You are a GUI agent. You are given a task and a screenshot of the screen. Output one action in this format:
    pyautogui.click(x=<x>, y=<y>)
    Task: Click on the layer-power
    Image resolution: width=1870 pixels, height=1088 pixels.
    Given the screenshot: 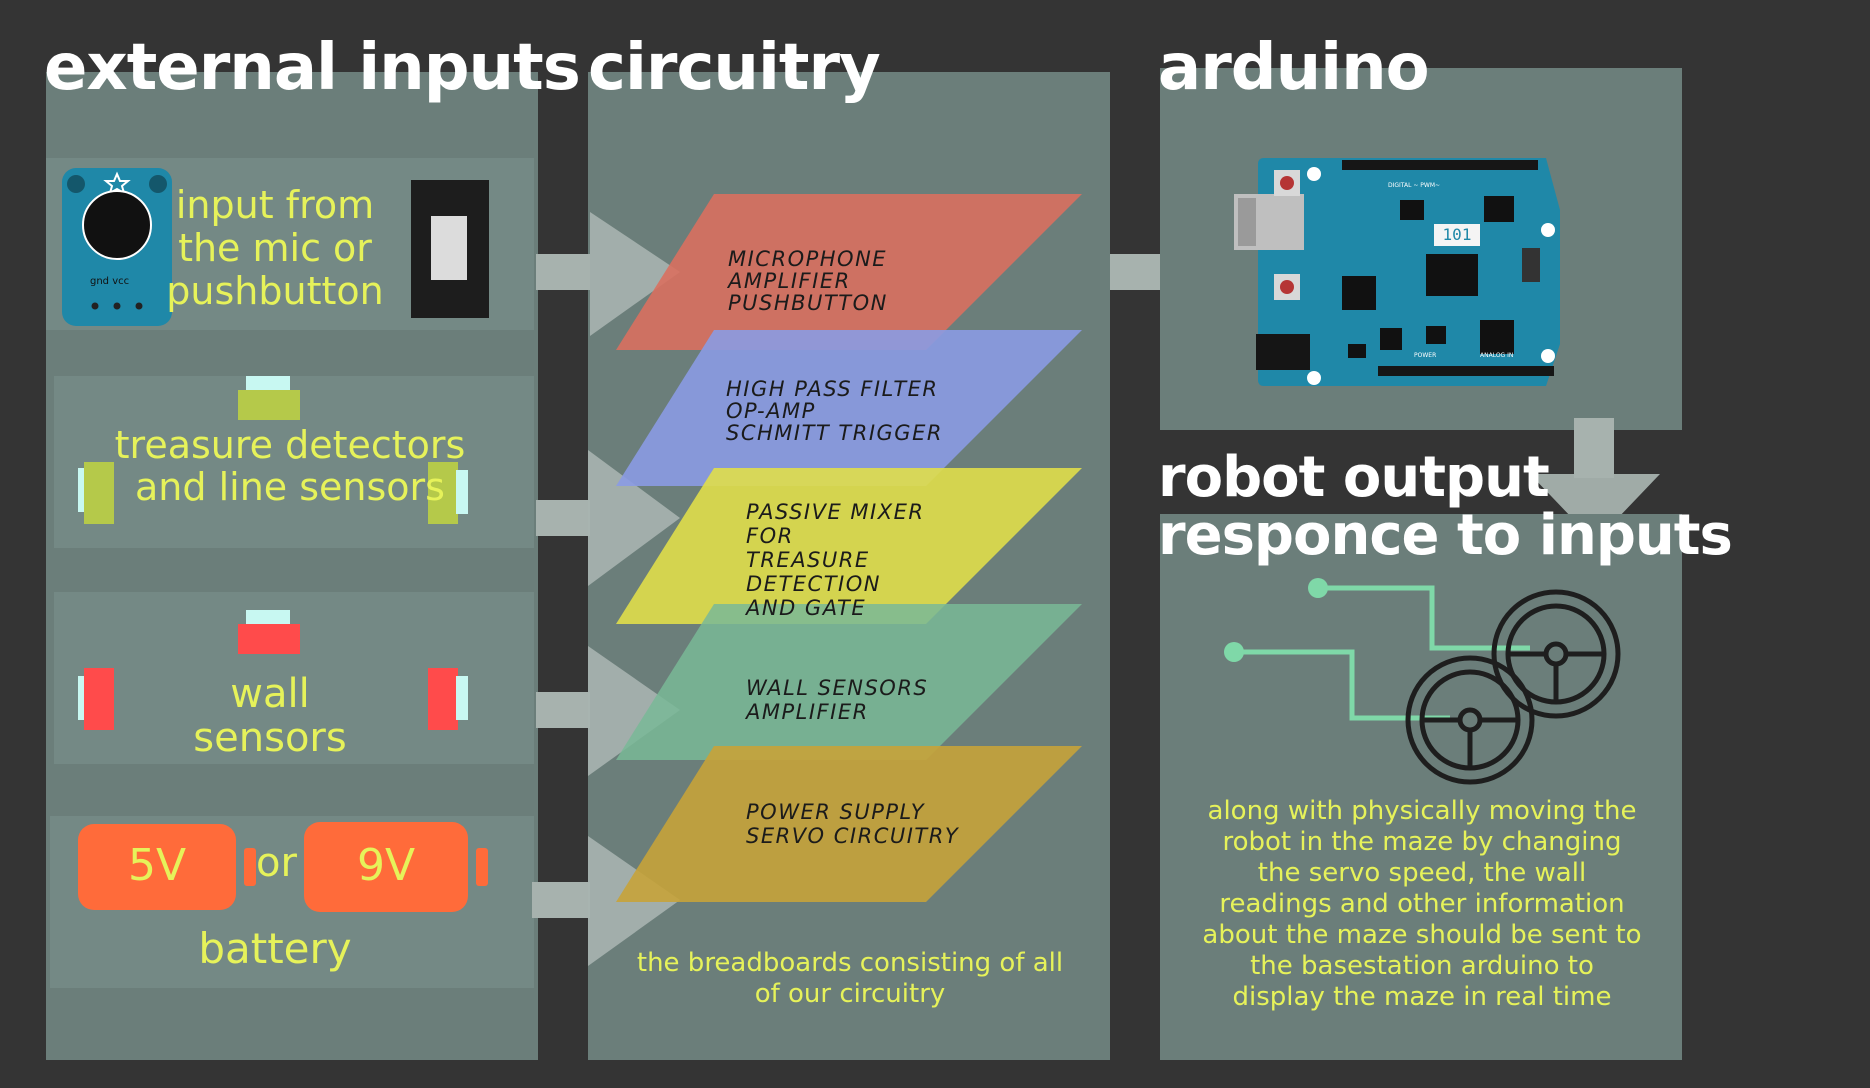 What is the action you would take?
    pyautogui.click(x=849, y=824)
    